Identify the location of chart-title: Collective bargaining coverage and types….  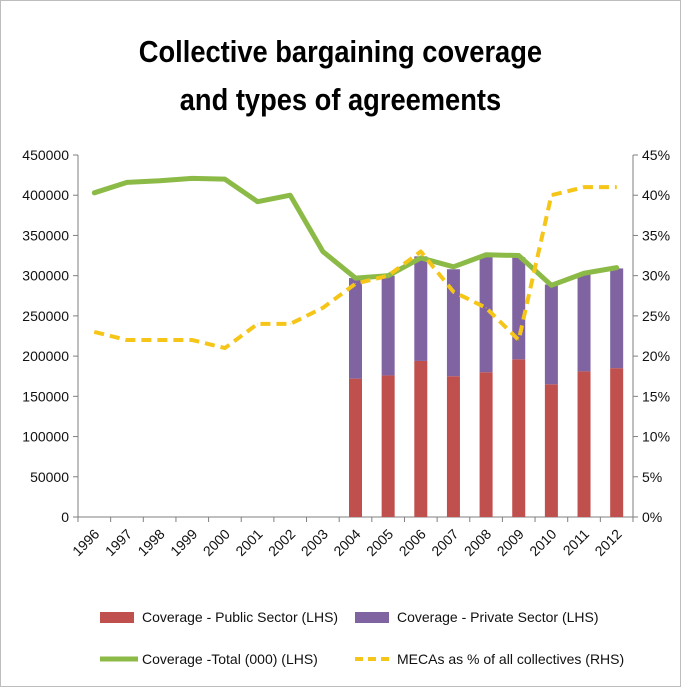
(340, 76).